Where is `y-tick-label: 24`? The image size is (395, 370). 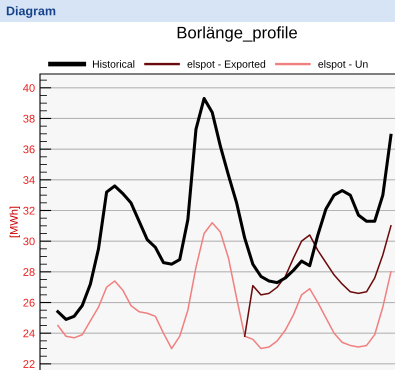
y-tick-label: 24 is located at coordinates (29, 333).